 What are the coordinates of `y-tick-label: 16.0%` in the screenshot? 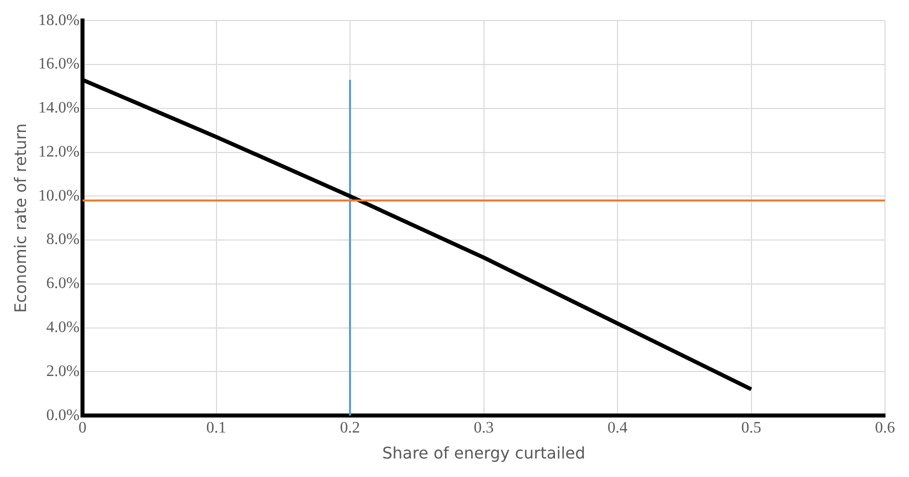 It's located at (59, 64).